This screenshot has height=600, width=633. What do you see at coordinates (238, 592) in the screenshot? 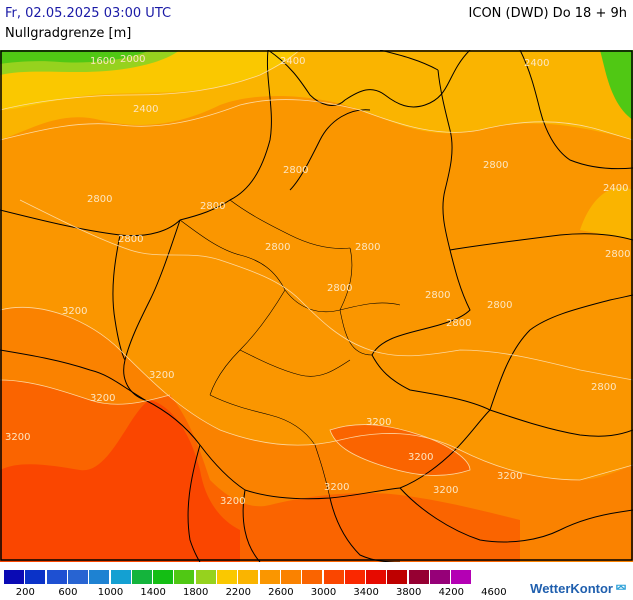
I see `legend-tick-label: 2200` at bounding box center [238, 592].